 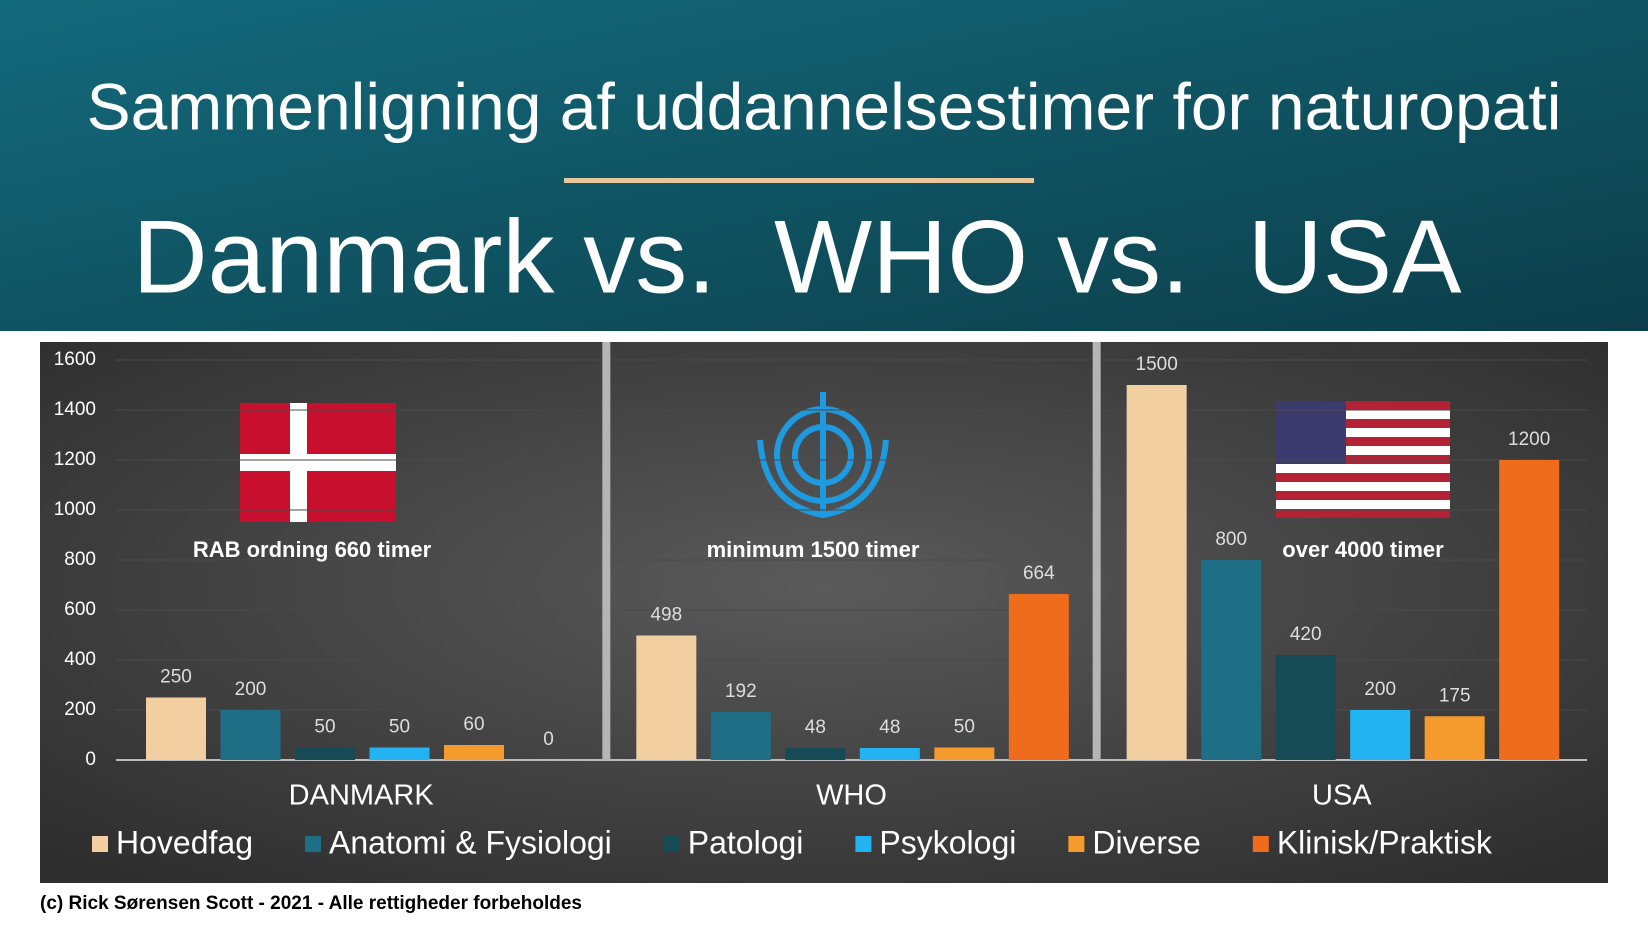 What do you see at coordinates (75, 409) in the screenshot?
I see `y-tick-label: 1400` at bounding box center [75, 409].